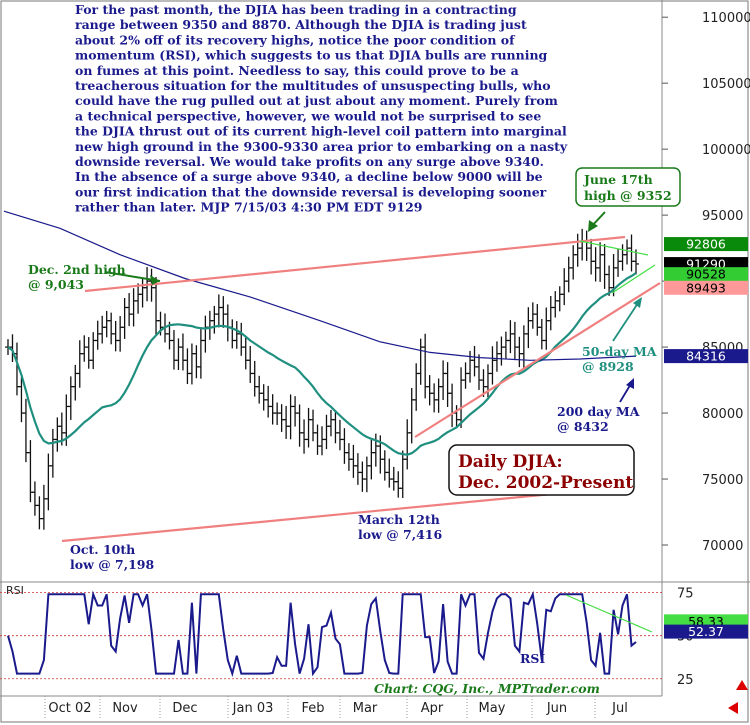 This screenshot has height=725, width=750. Describe the element at coordinates (609, 613) in the screenshot. I see `rsi-divergence-line` at that location.